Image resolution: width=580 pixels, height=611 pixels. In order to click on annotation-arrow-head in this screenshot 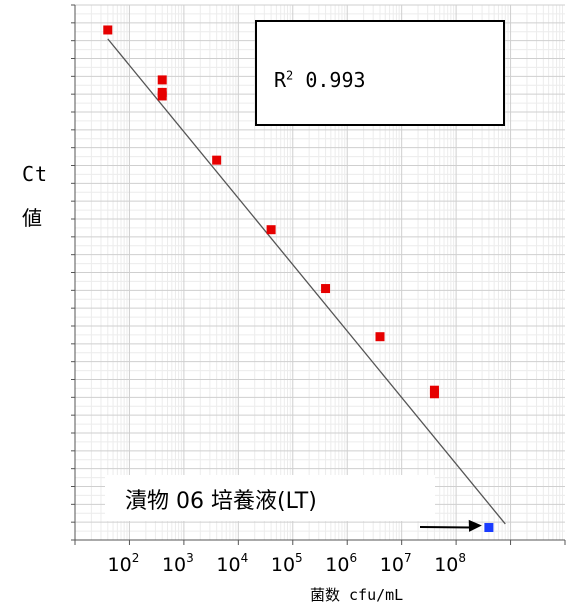, I will do `click(475, 525)`.